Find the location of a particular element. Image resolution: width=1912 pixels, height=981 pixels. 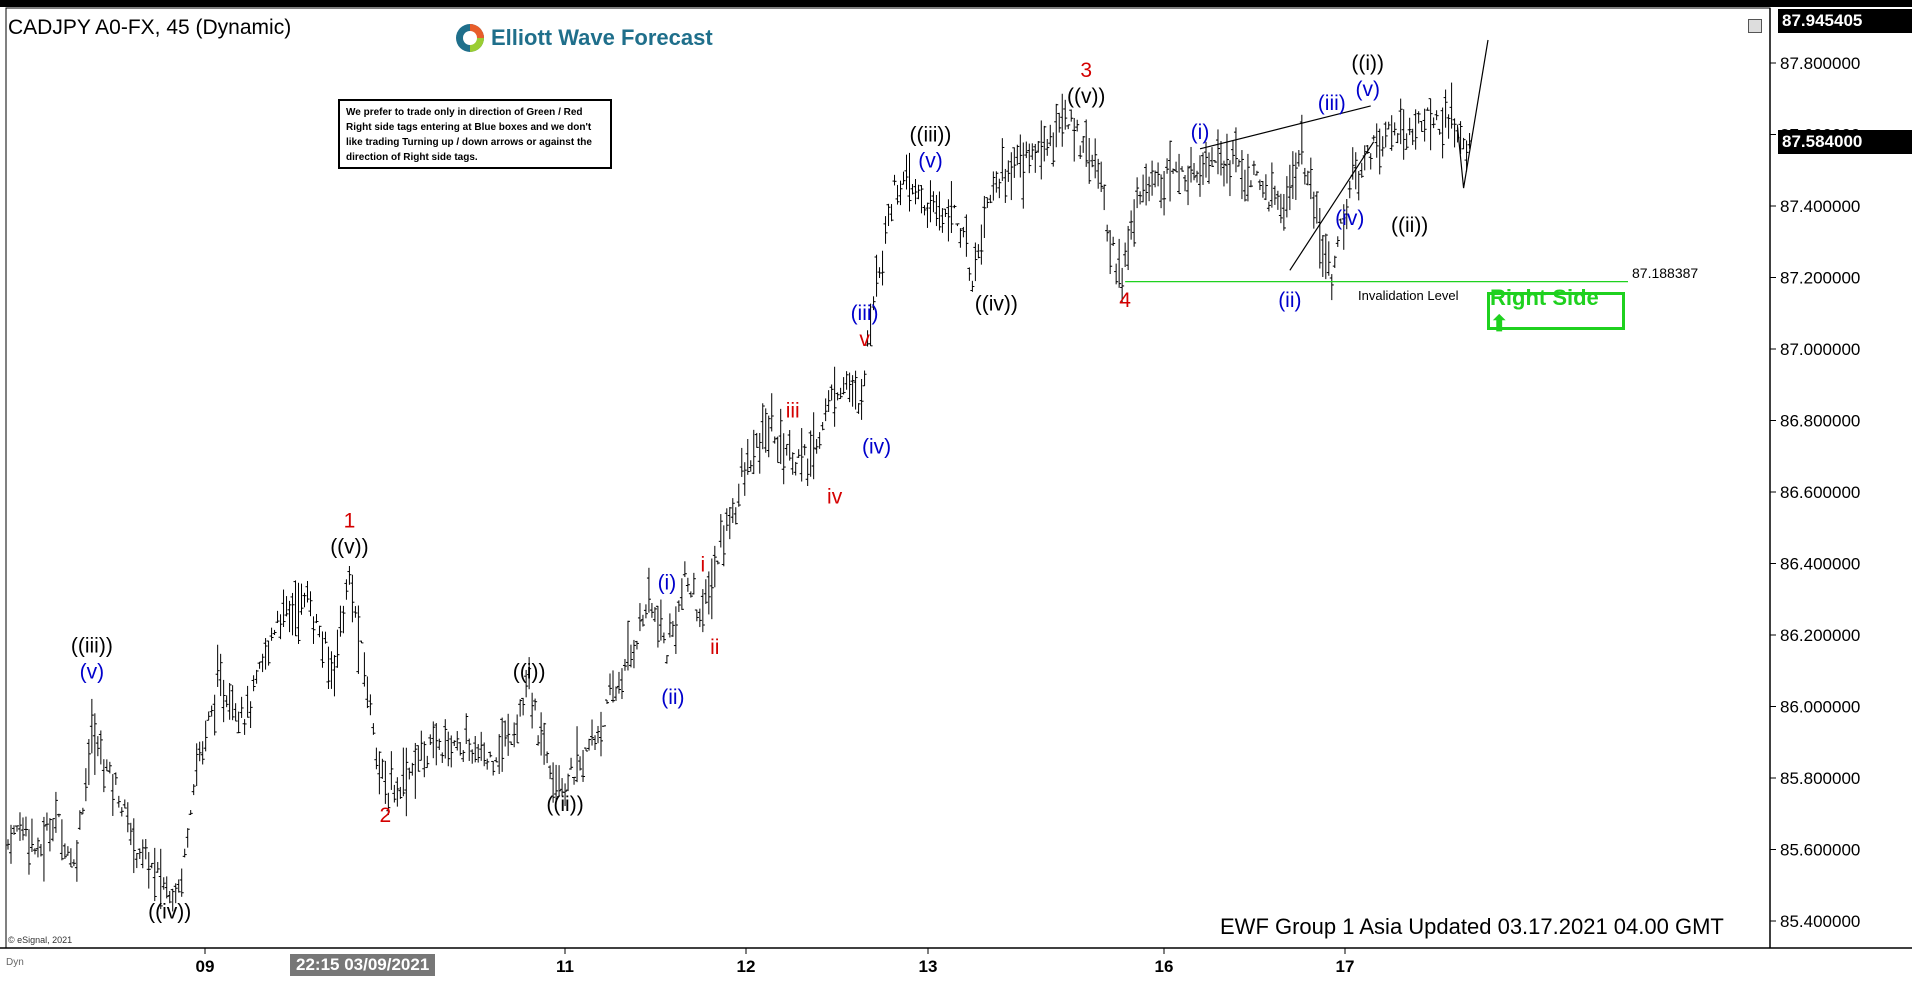

wave-label: (iii) is located at coordinates (1332, 103).